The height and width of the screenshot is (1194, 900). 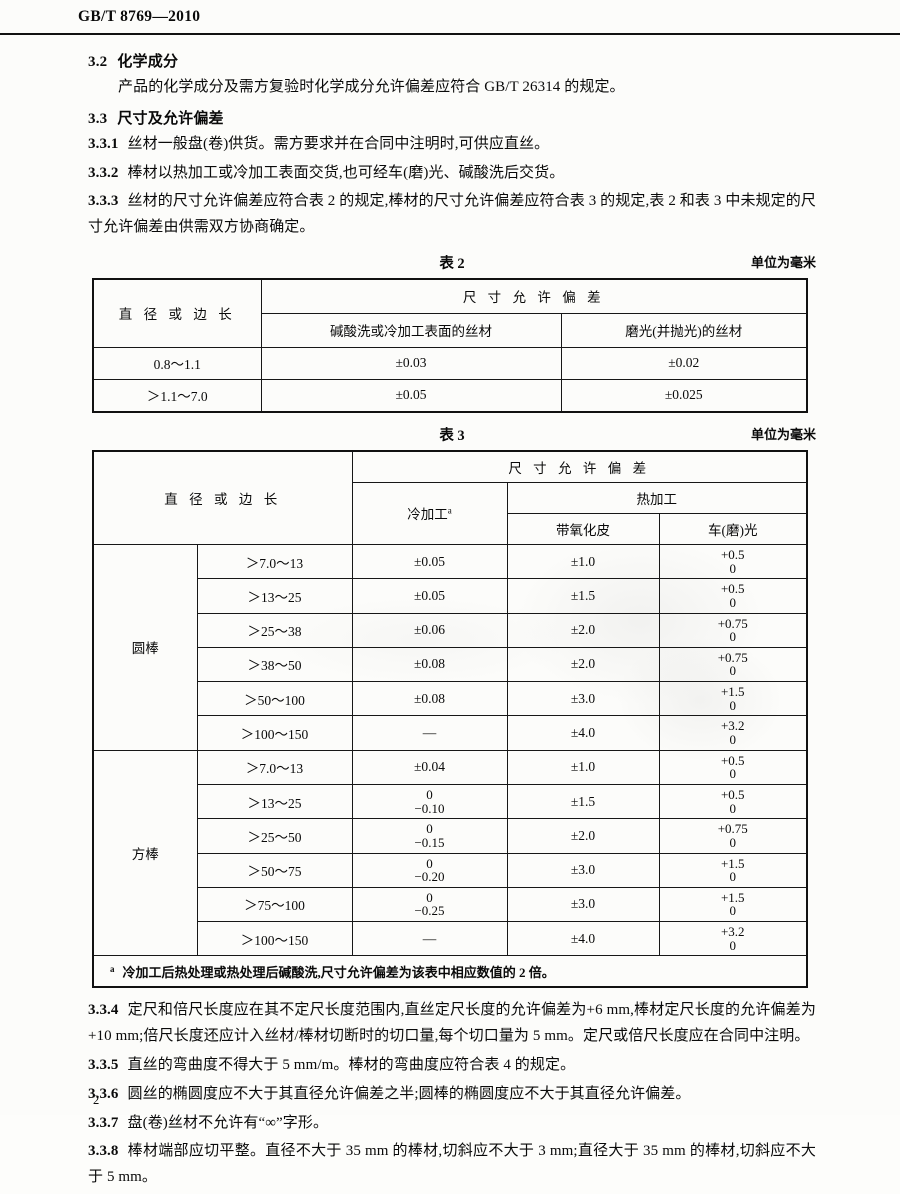 I want to click on table-3-header-cold-work: 冷加工a, so click(x=429, y=513).